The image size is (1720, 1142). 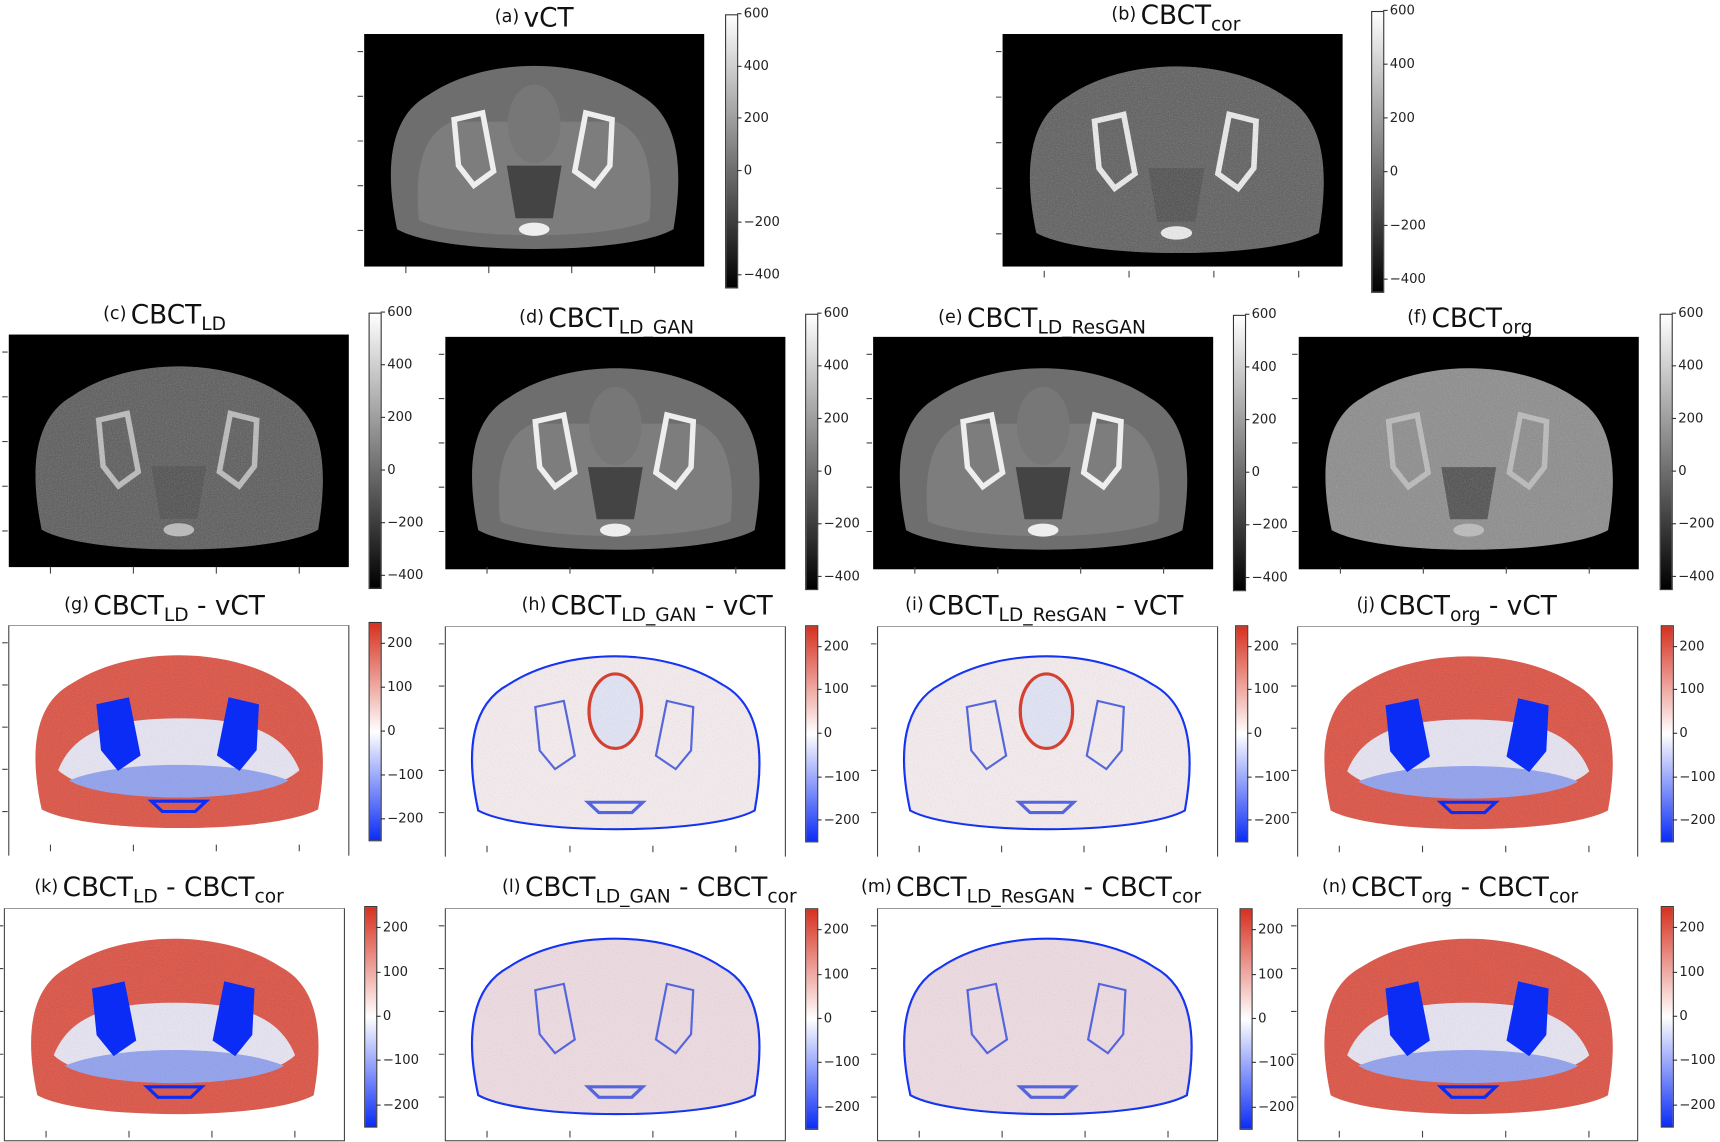 I want to click on panel-label: (e), so click(x=950, y=316).